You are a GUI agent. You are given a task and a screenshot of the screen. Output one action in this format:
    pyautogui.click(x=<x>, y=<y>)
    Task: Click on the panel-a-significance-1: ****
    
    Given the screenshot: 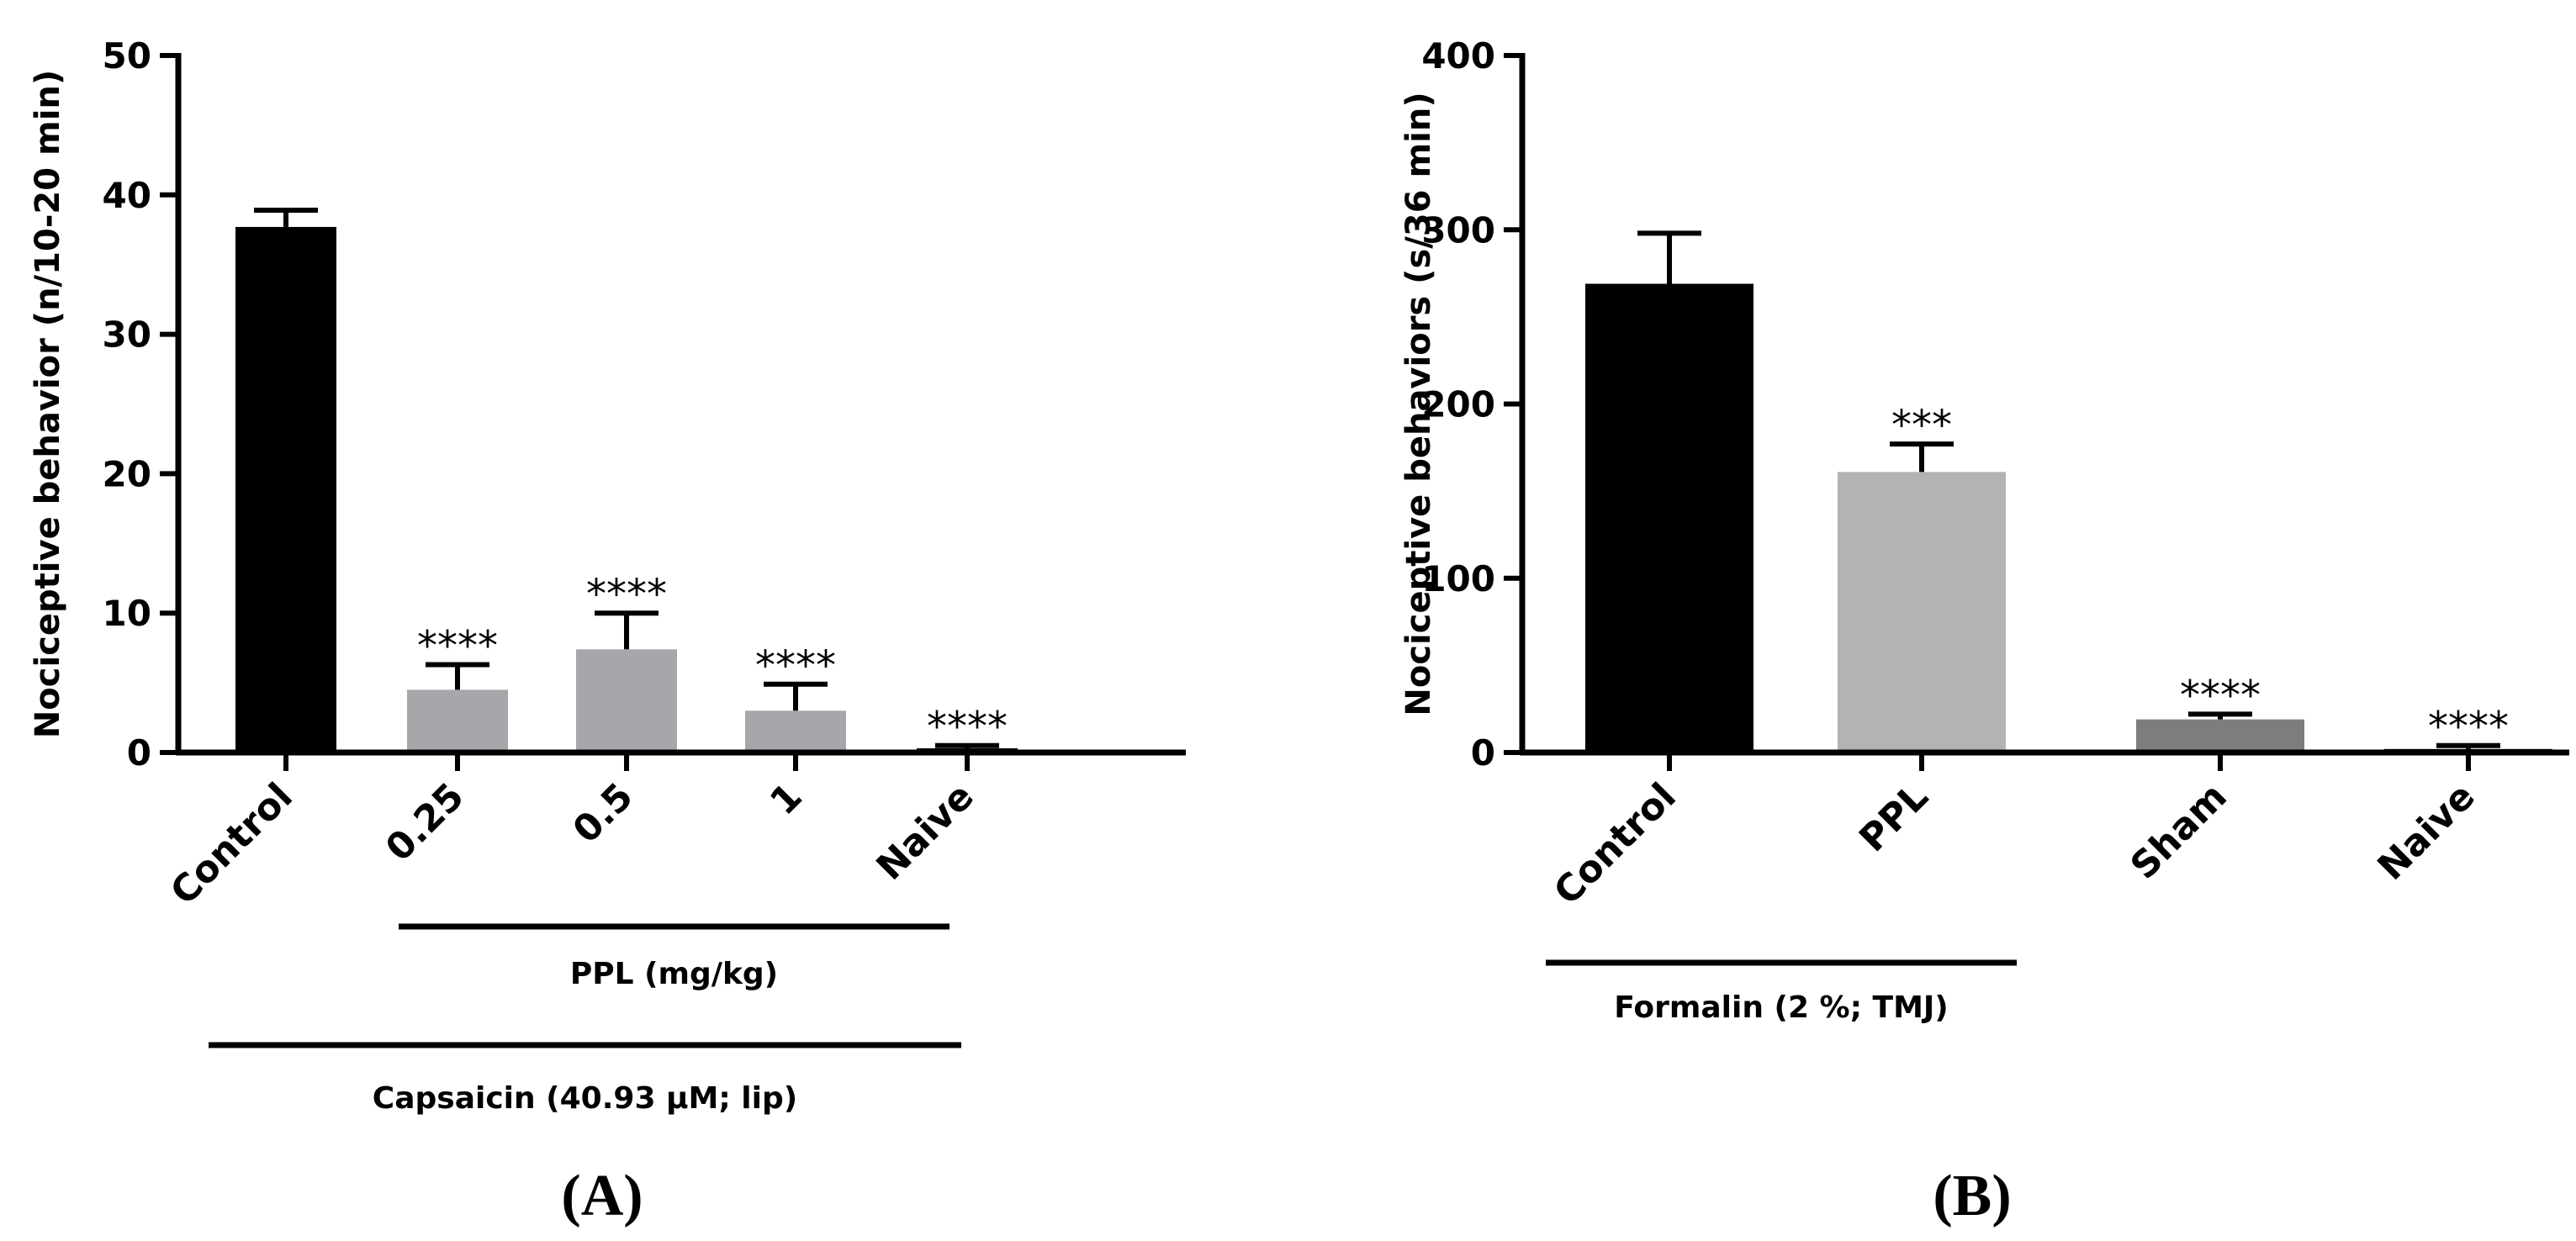 What is the action you would take?
    pyautogui.click(x=457, y=647)
    